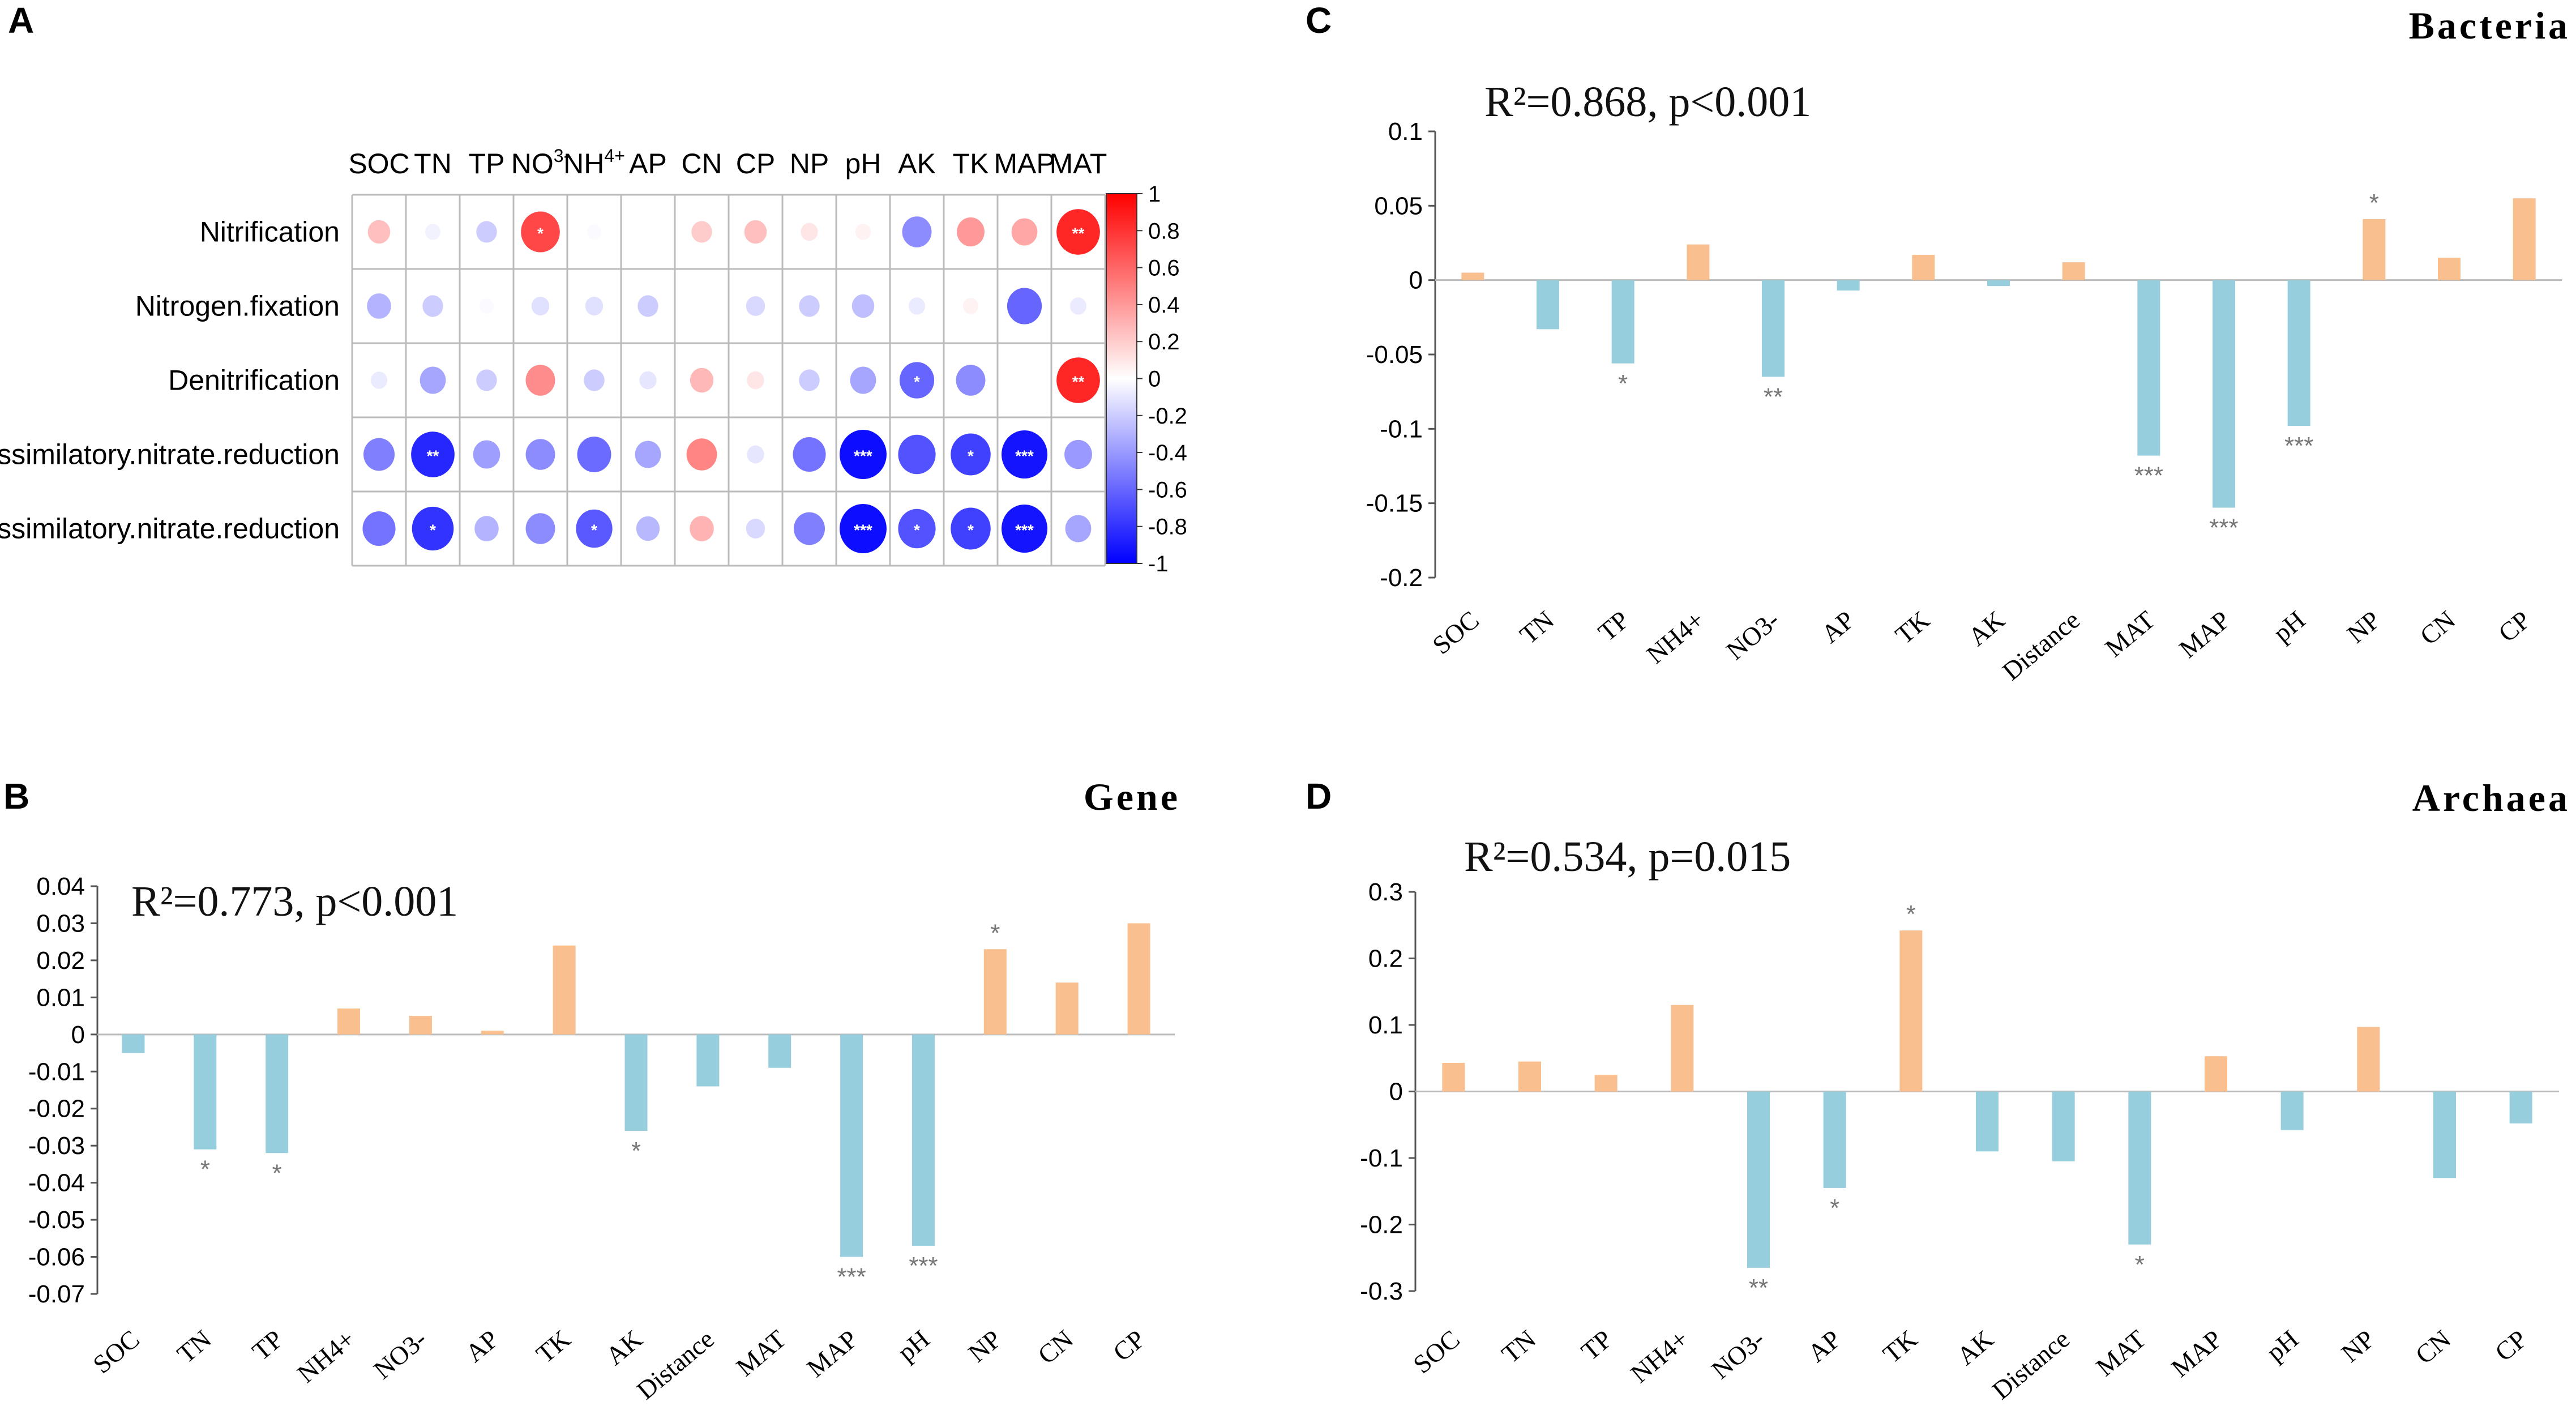 The width and height of the screenshot is (2576, 1410). I want to click on heatmap-cell-denitrification-ap, so click(648, 381).